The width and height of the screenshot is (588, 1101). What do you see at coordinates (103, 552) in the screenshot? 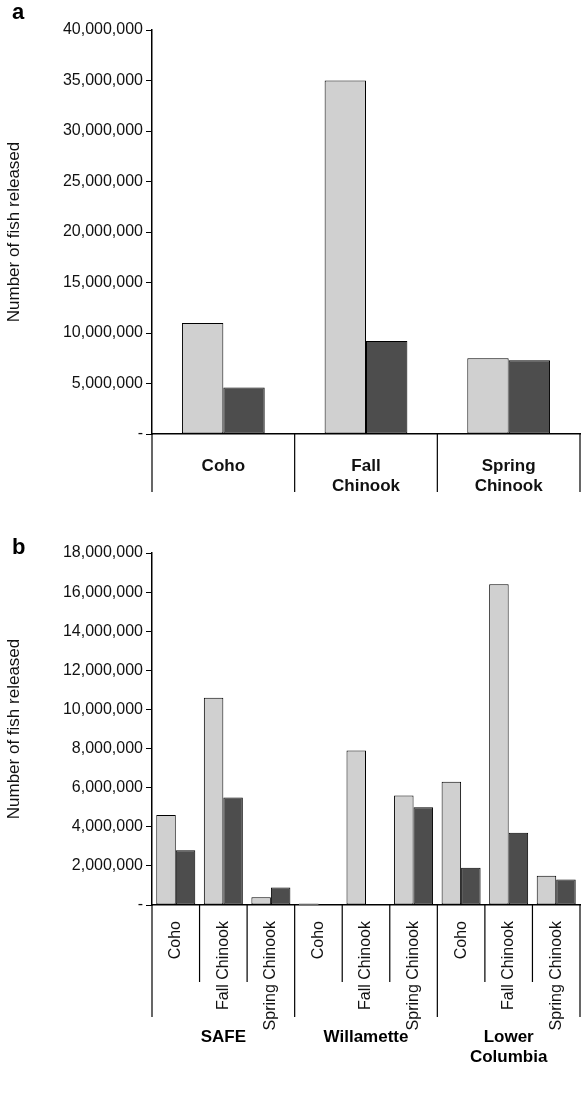
I see `y-tick-label: 18,000,000` at bounding box center [103, 552].